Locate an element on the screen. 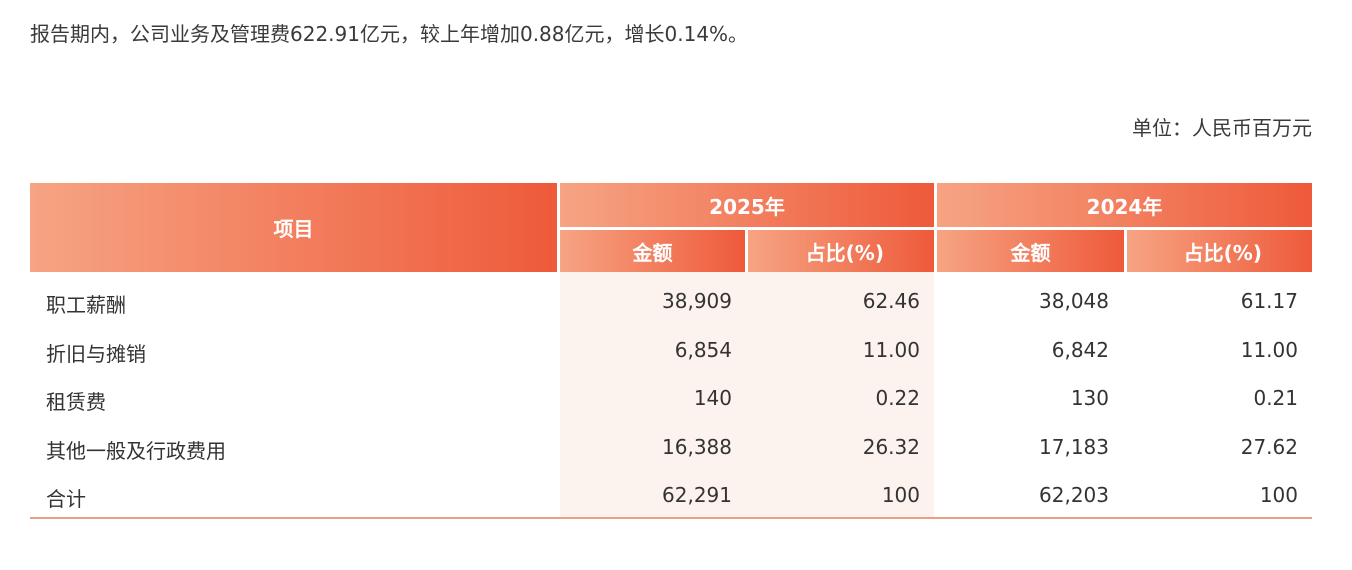 This screenshot has width=1352, height=570. cell-item: 合计 is located at coordinates (66, 499).